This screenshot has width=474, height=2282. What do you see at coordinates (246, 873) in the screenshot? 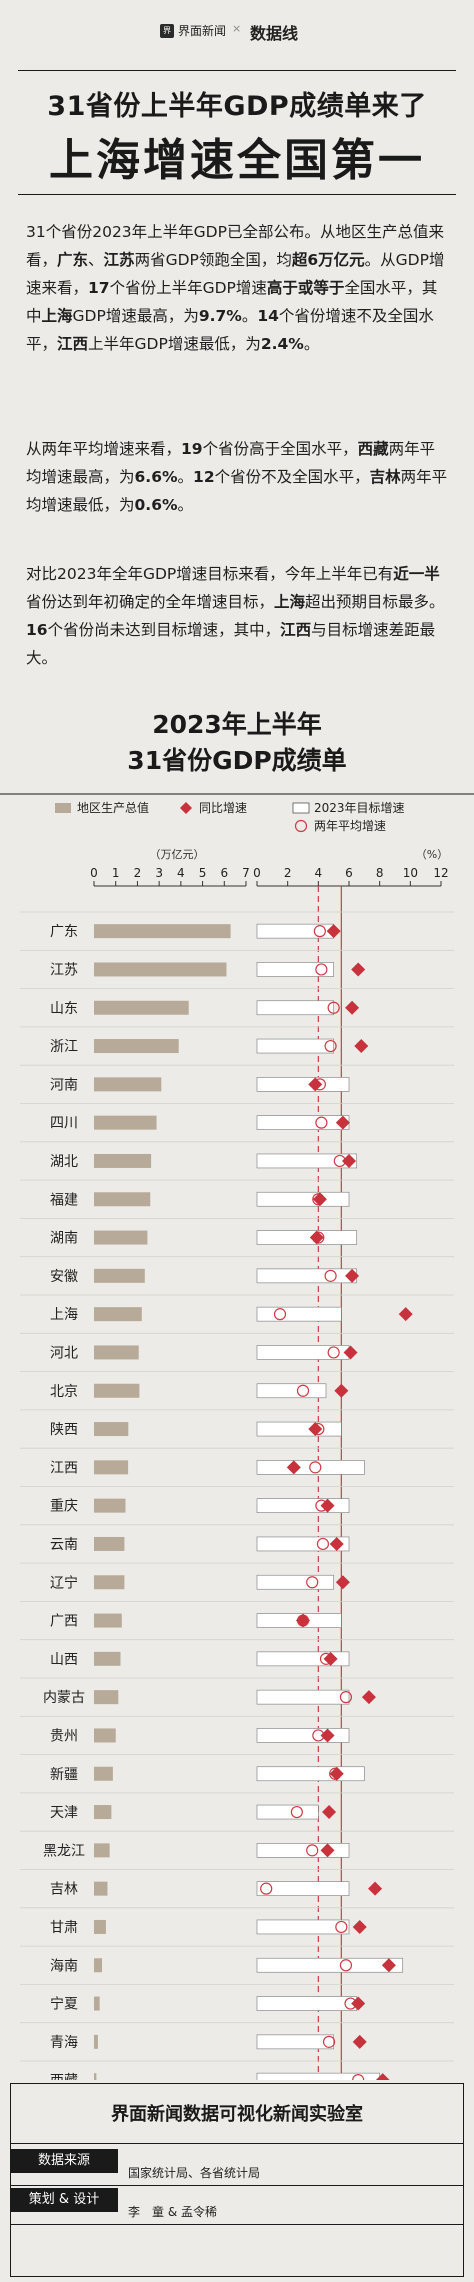
I see `gdp-tick-label: 7` at bounding box center [246, 873].